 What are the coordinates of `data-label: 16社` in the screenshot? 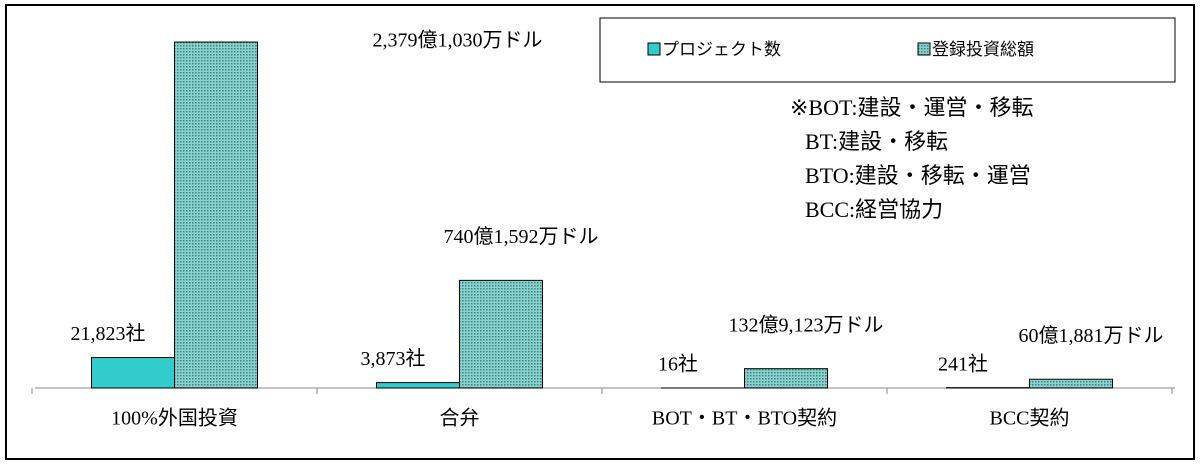 It's located at (678, 364).